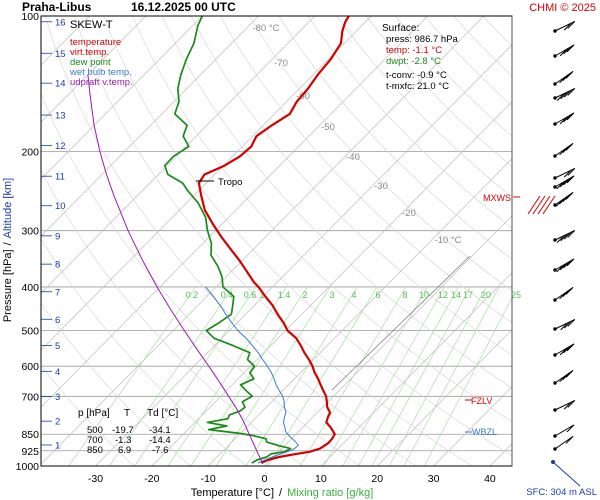 Image resolution: width=600 pixels, height=500 pixels. I want to click on pressure-tick-label: 200, so click(30, 152).